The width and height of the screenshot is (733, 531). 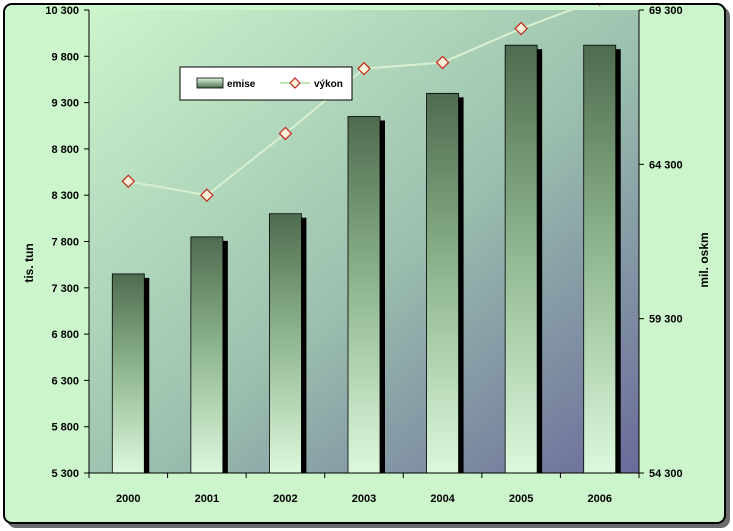 I want to click on y-tick-label: 7 300, so click(x=65, y=289).